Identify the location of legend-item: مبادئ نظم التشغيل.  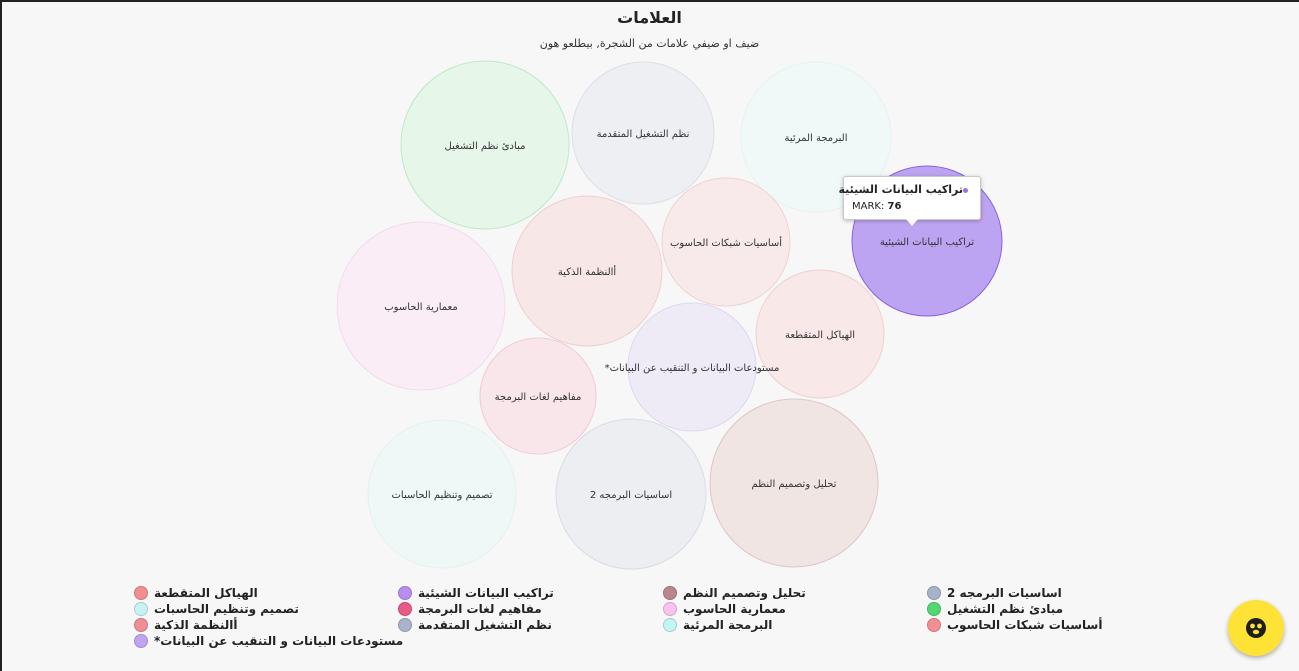
(995, 609).